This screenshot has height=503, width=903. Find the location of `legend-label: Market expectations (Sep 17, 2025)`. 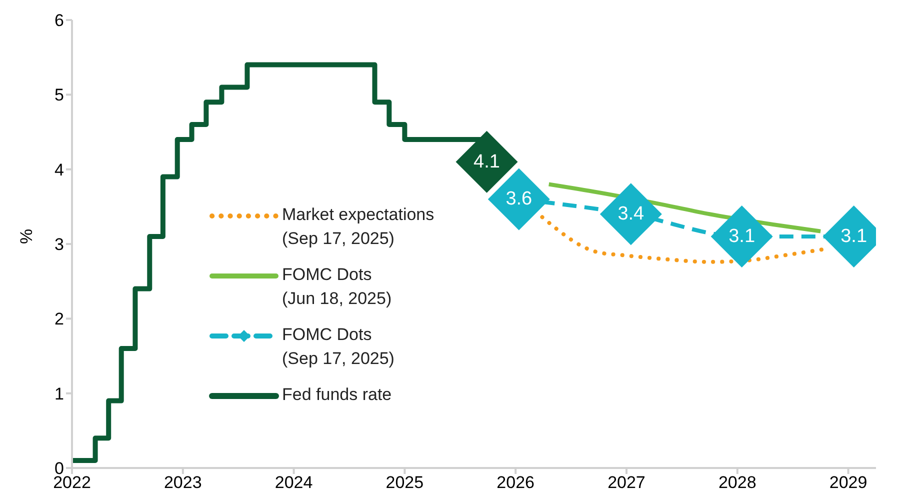

legend-label: Market expectations (Sep 17, 2025) is located at coordinates (358, 227).